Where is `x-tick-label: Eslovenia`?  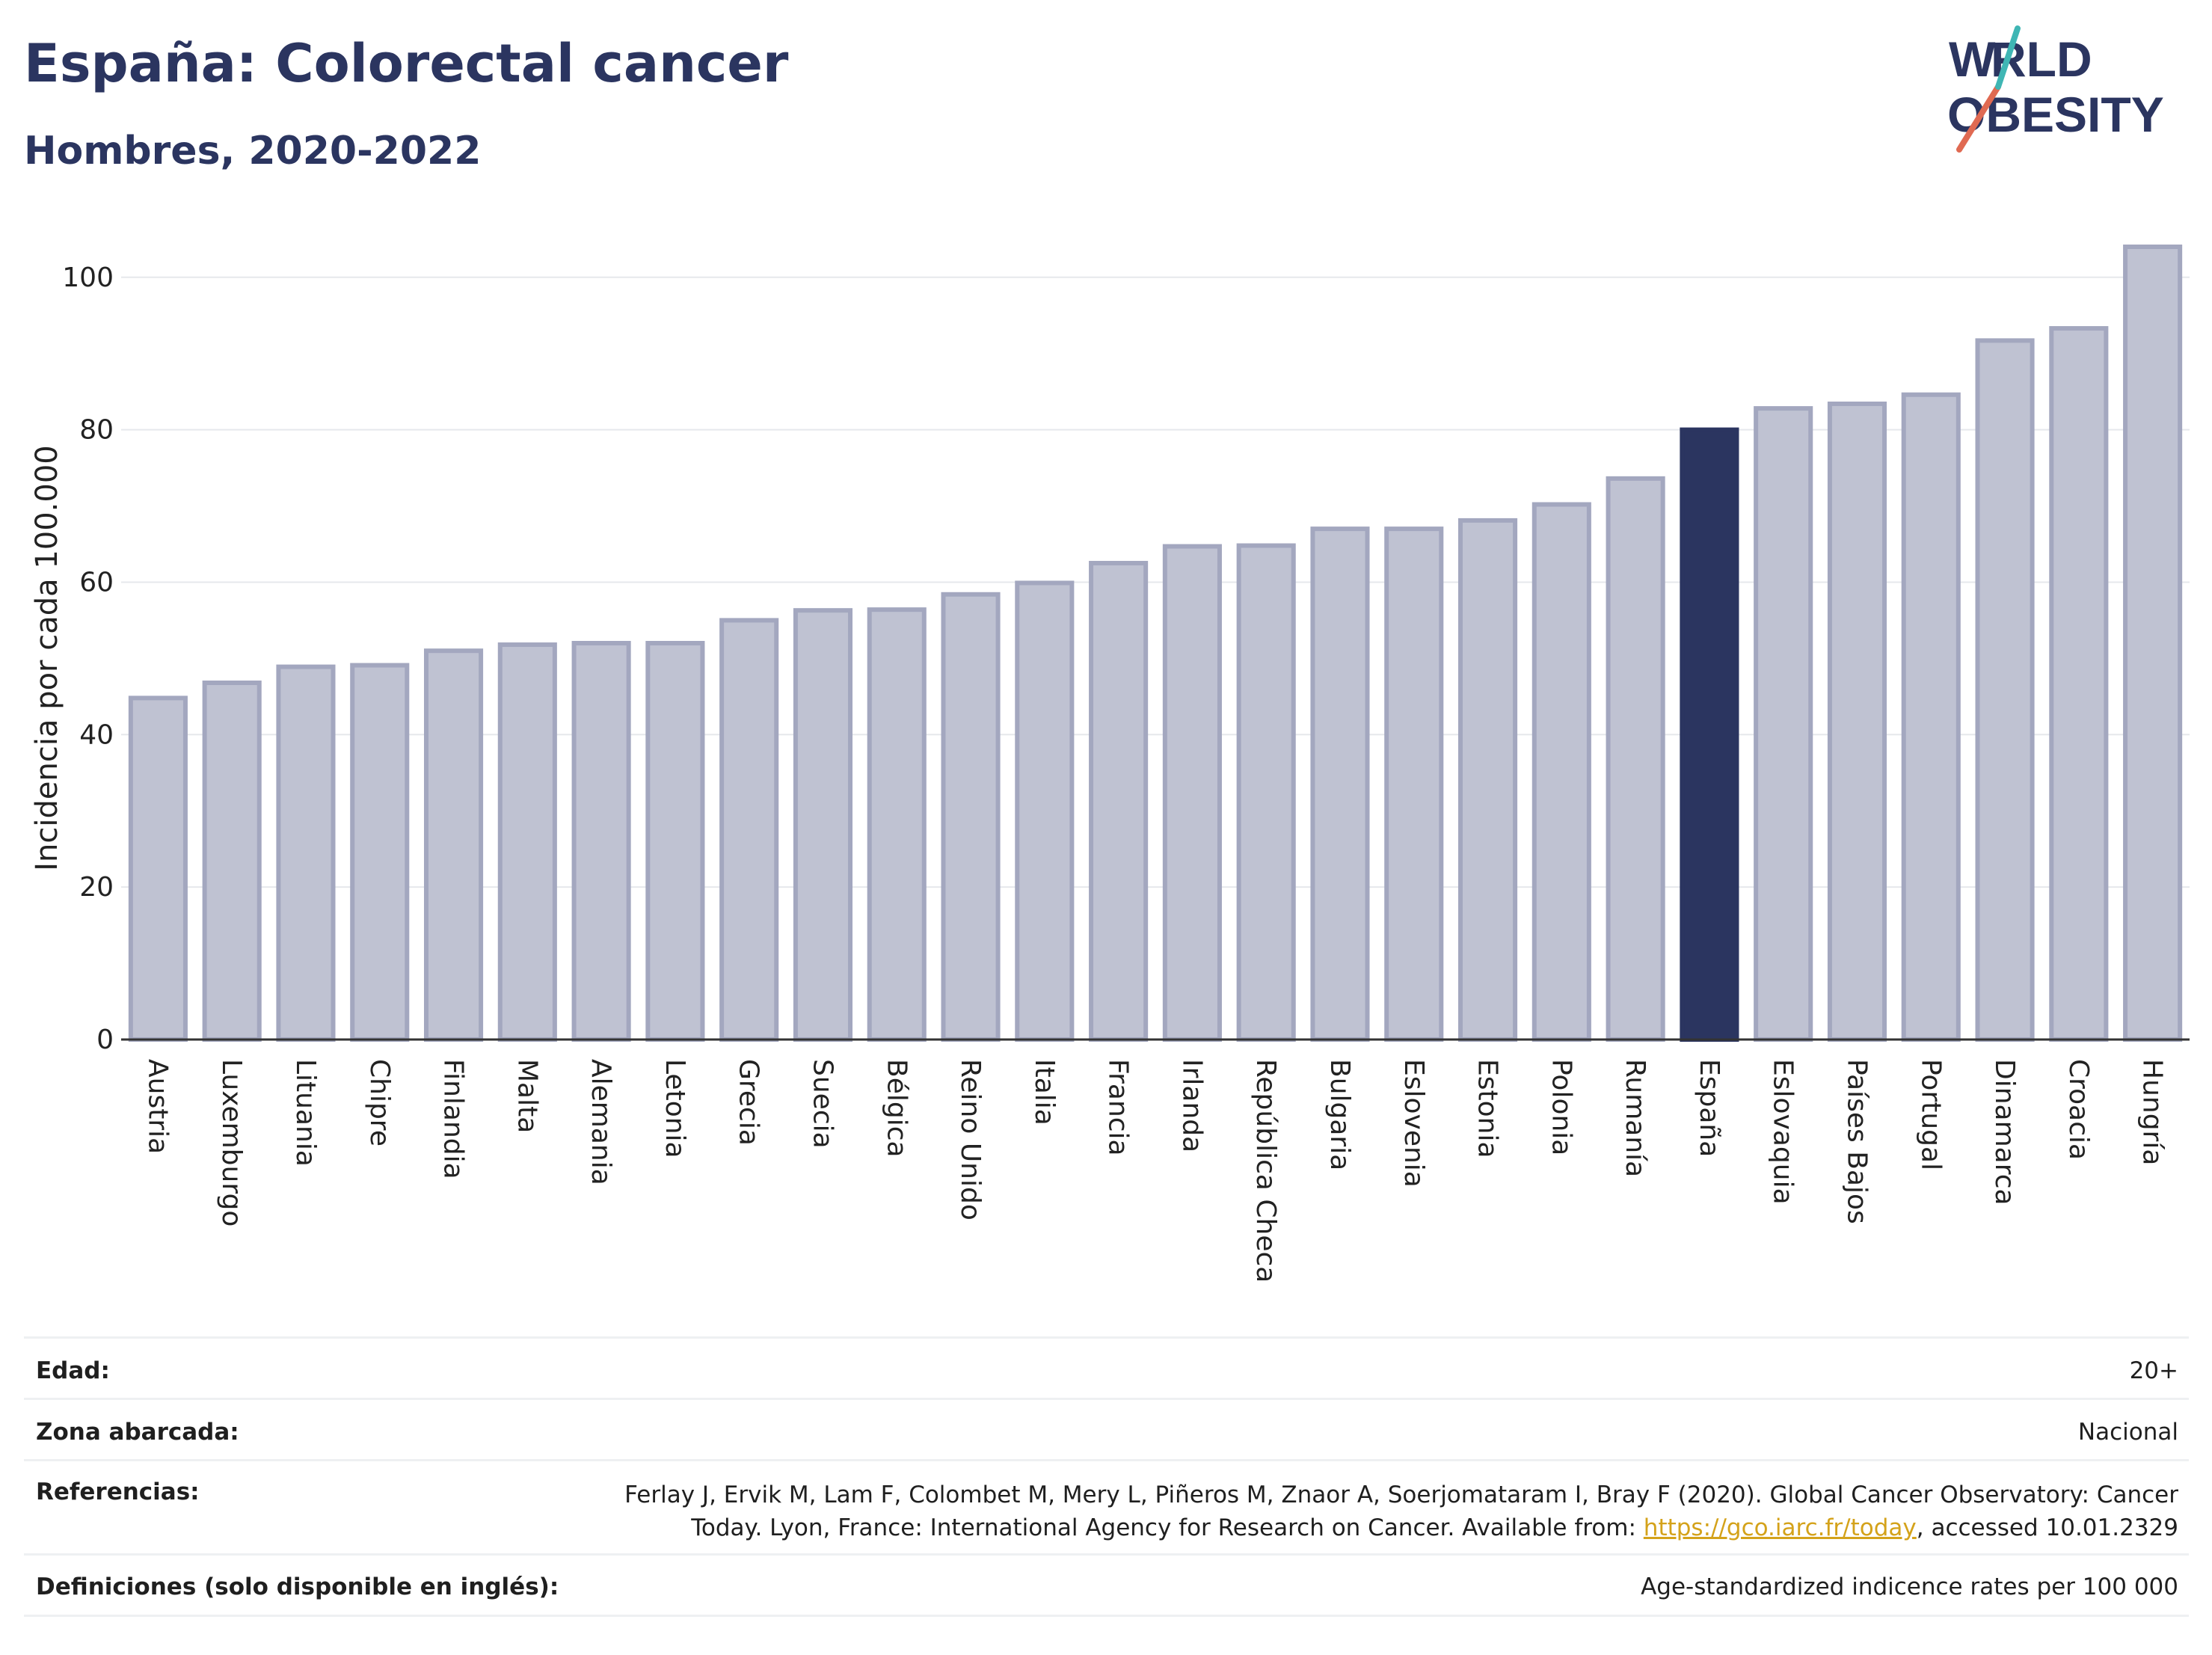
x-tick-label: Eslovenia is located at coordinates (1413, 1123).